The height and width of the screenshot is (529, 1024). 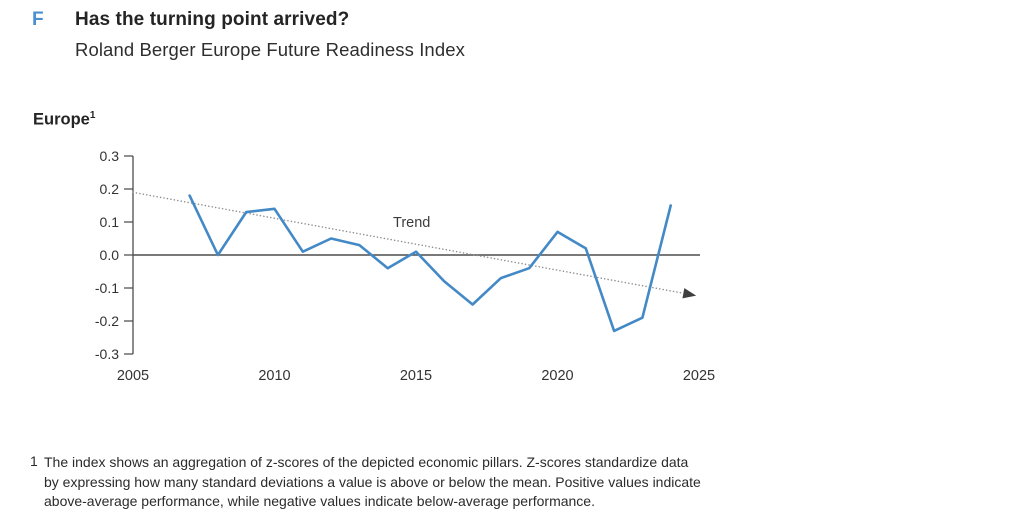 What do you see at coordinates (34, 461) in the screenshot?
I see `footnote-marker: 1` at bounding box center [34, 461].